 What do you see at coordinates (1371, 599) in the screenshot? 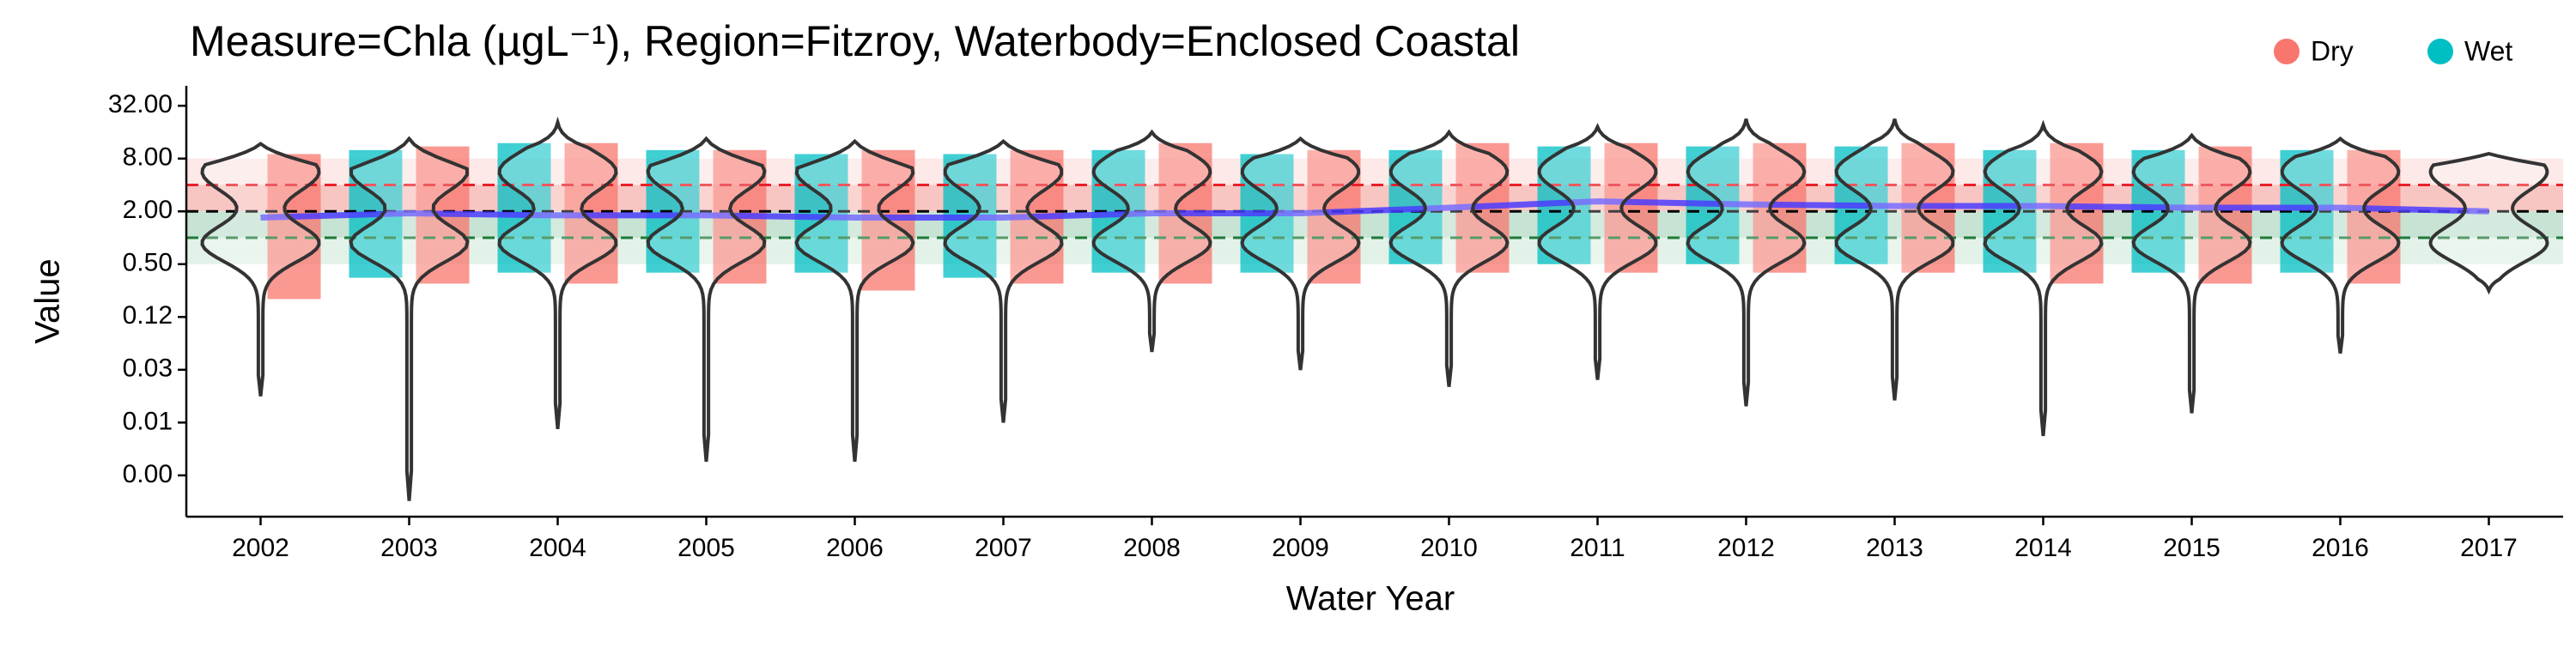
I see `x-axis-label: Water Year` at bounding box center [1371, 599].